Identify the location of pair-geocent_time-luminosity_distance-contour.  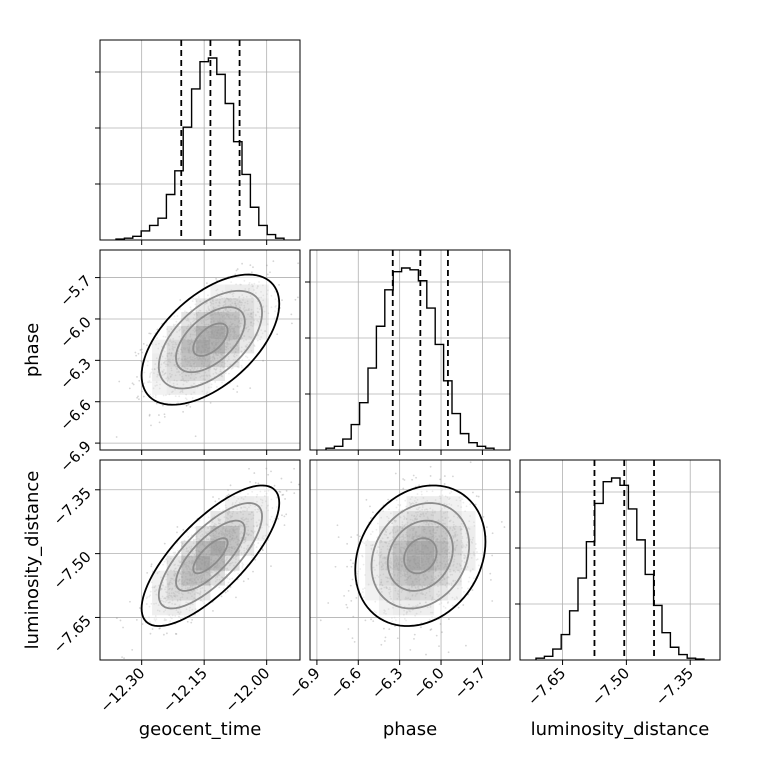
(210, 555).